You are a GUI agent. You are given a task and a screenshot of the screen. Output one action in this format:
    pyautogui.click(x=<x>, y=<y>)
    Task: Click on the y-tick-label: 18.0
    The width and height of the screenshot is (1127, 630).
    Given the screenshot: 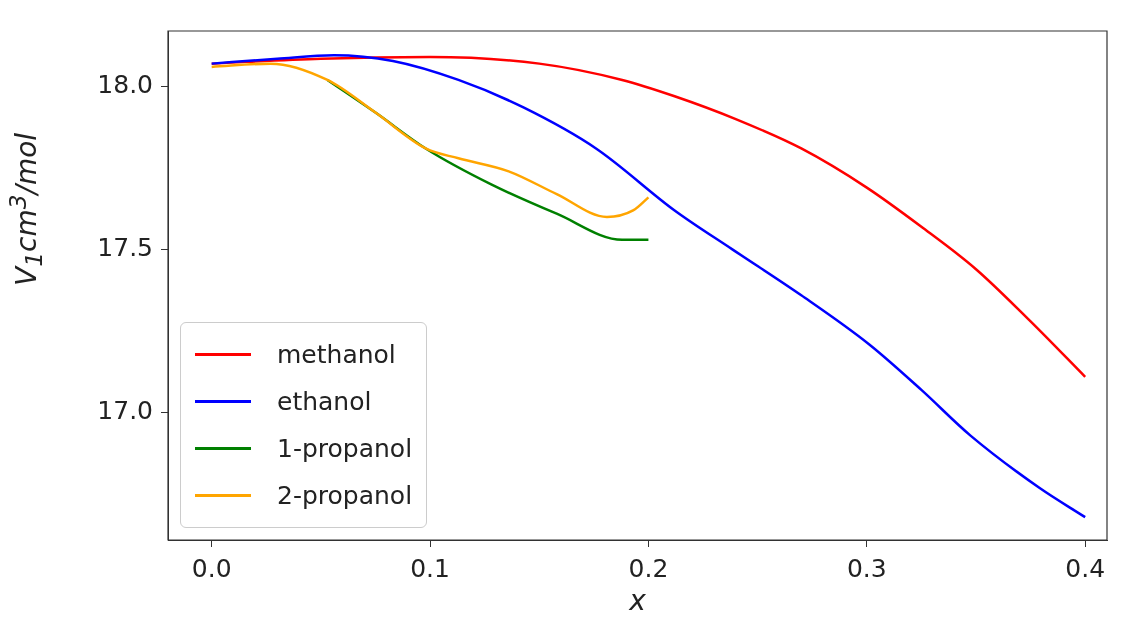 What is the action you would take?
    pyautogui.click(x=125, y=84)
    